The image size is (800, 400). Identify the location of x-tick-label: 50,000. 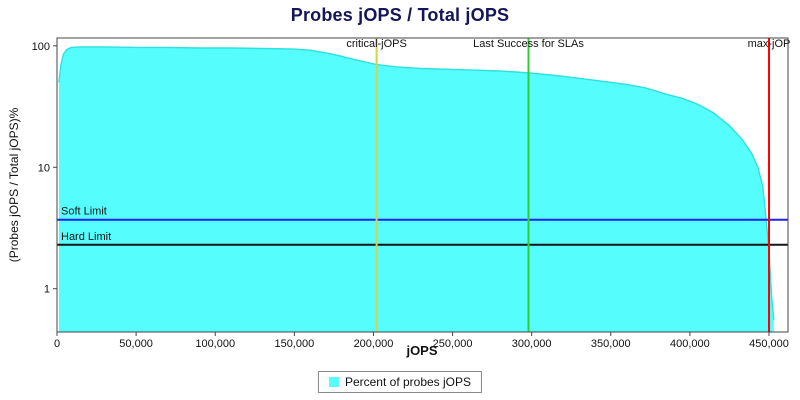
(136, 344).